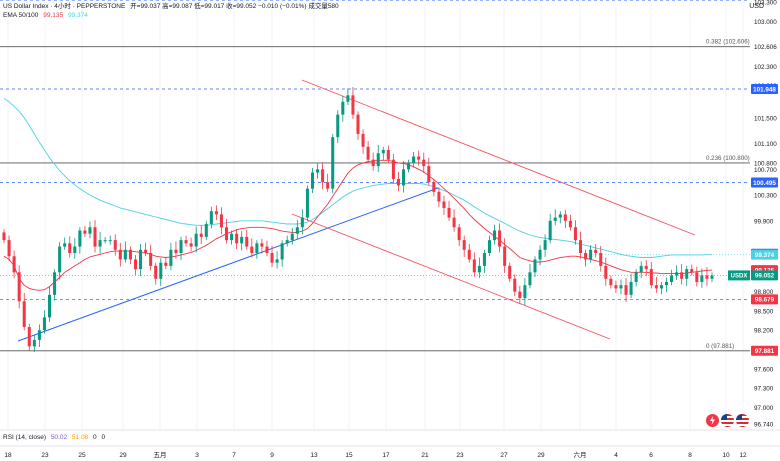  Describe the element at coordinates (53, 15) in the screenshot. I see `ema-value-1: 99.135` at that location.